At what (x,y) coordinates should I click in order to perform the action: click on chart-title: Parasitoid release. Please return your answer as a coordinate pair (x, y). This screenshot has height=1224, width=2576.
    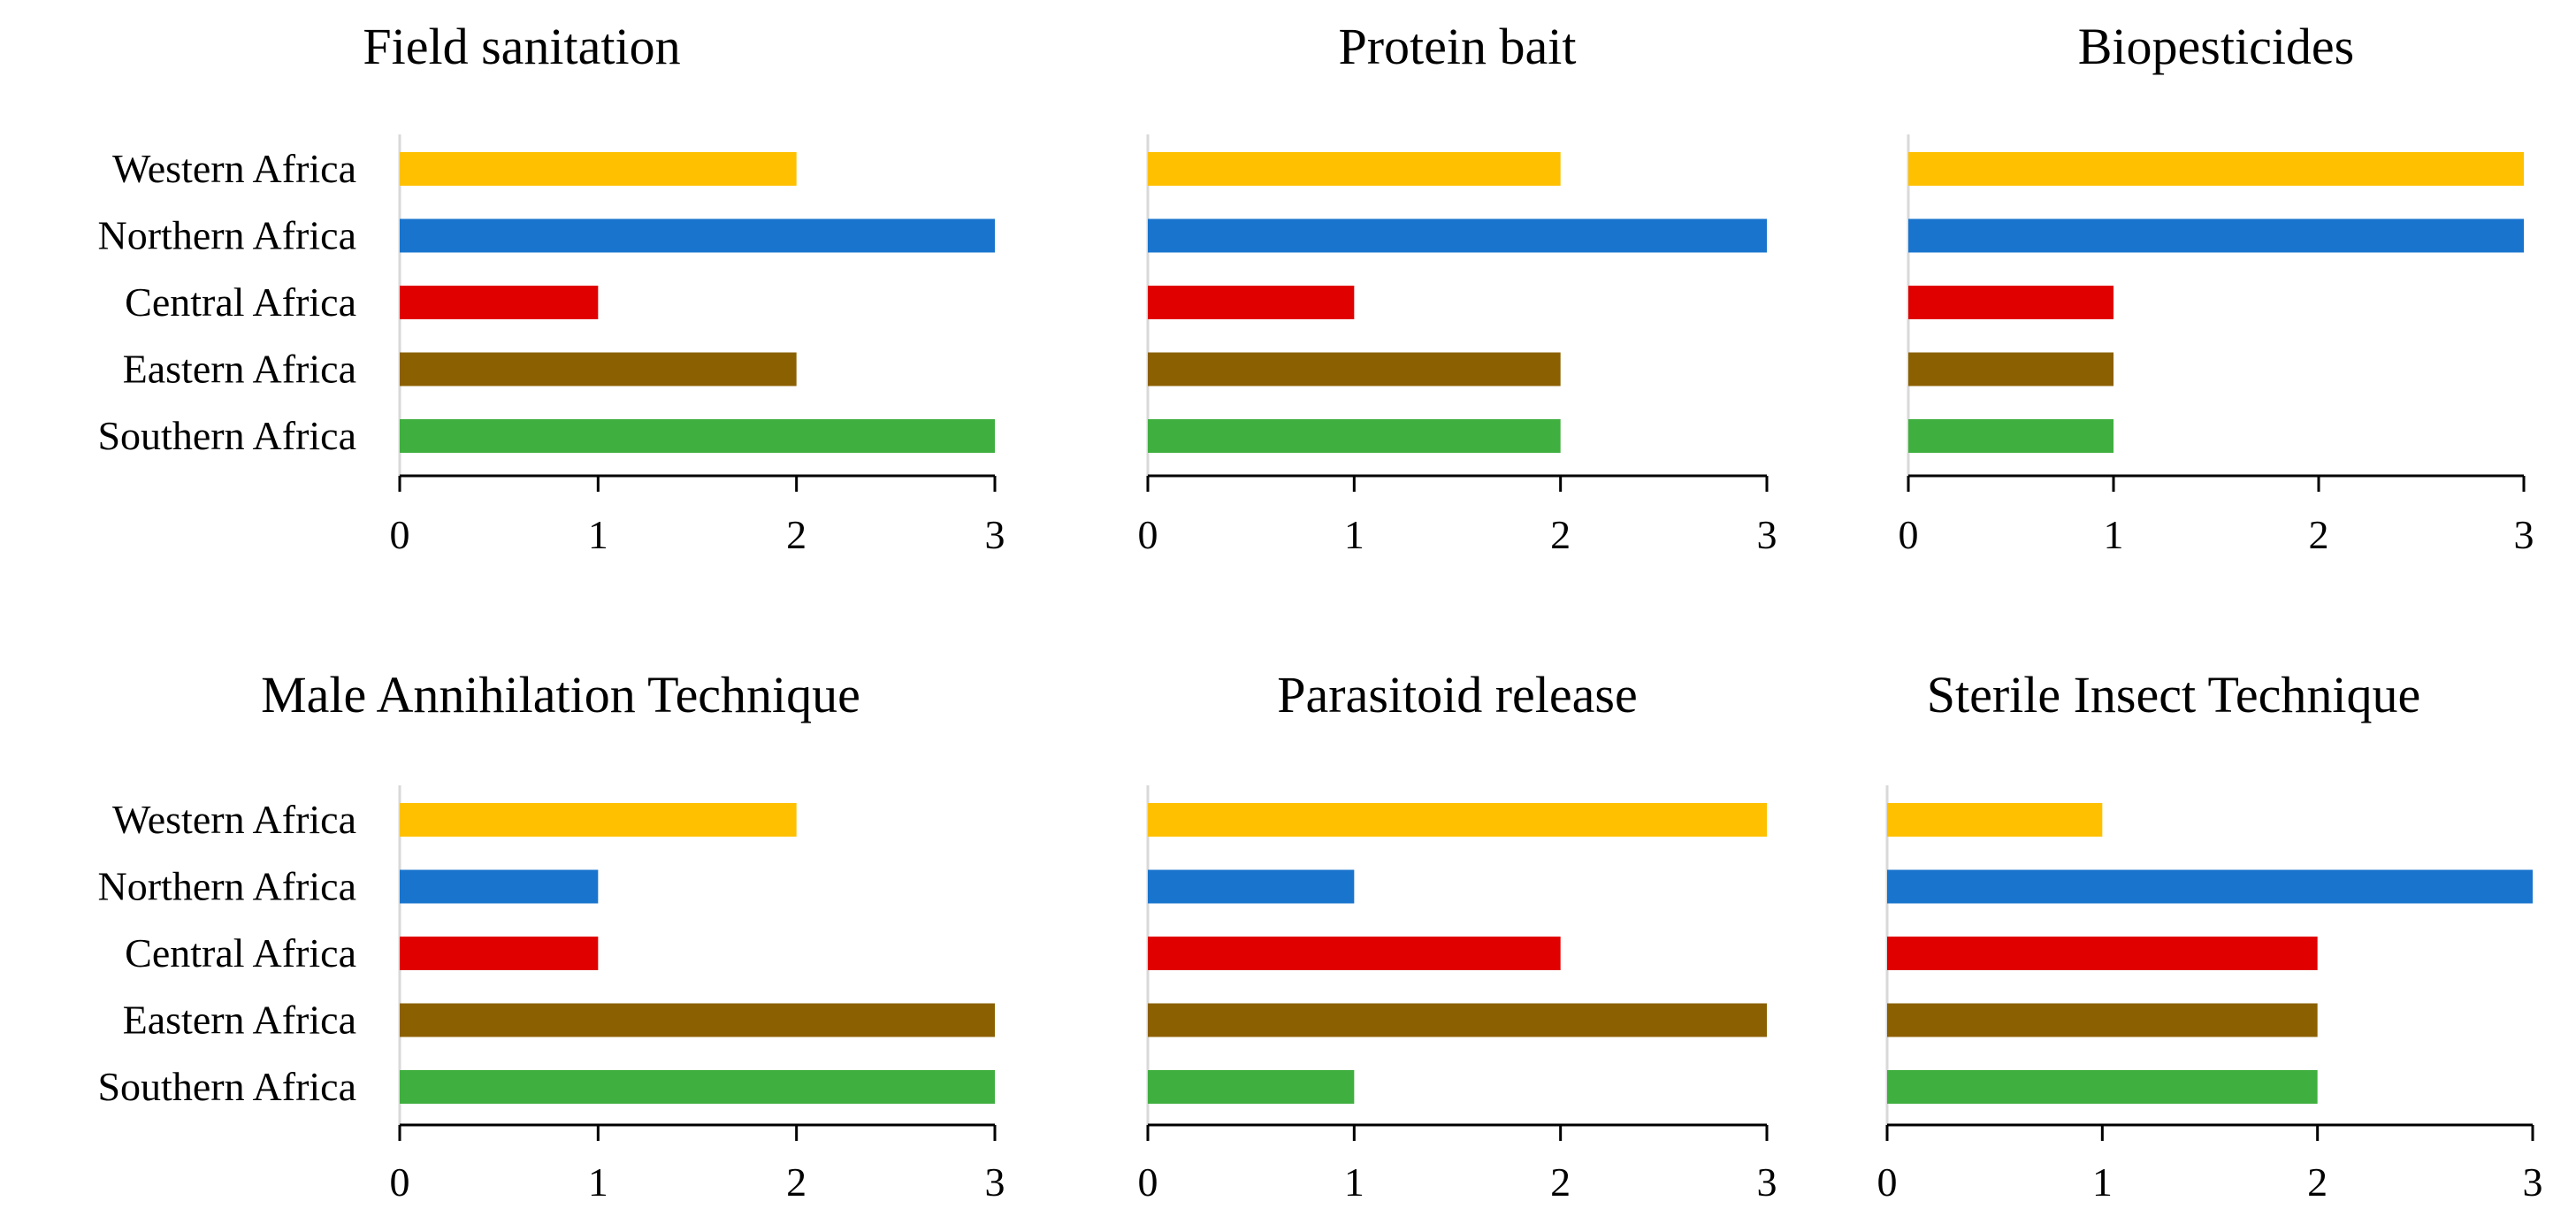
    Looking at the image, I should click on (1457, 694).